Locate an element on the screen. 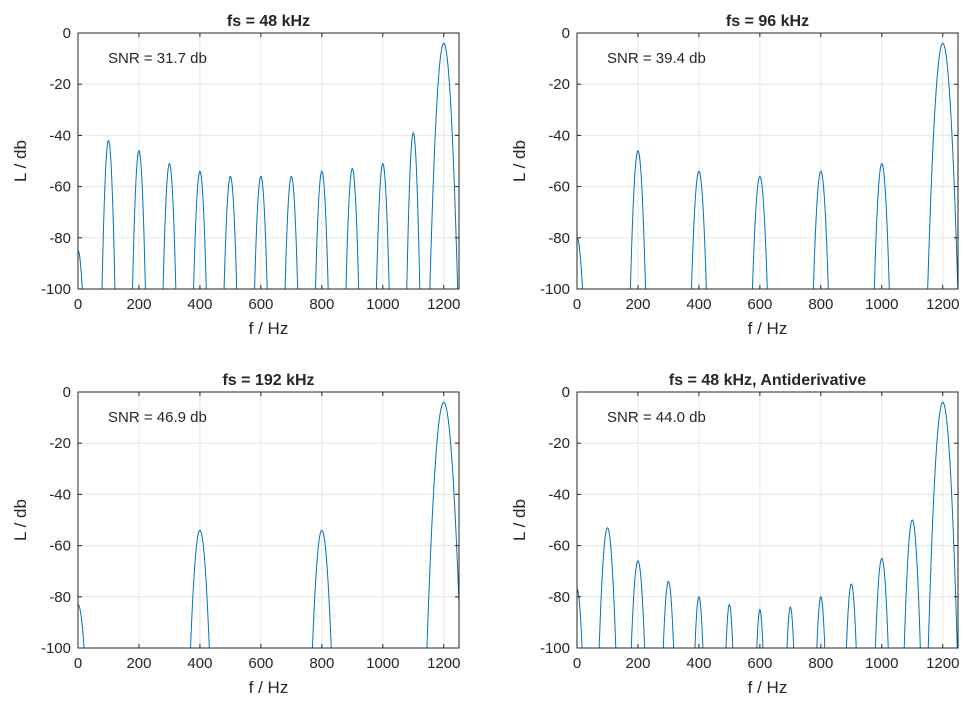 The image size is (963, 702). snr-annotation: SNR = 31.7 db is located at coordinates (157, 58).